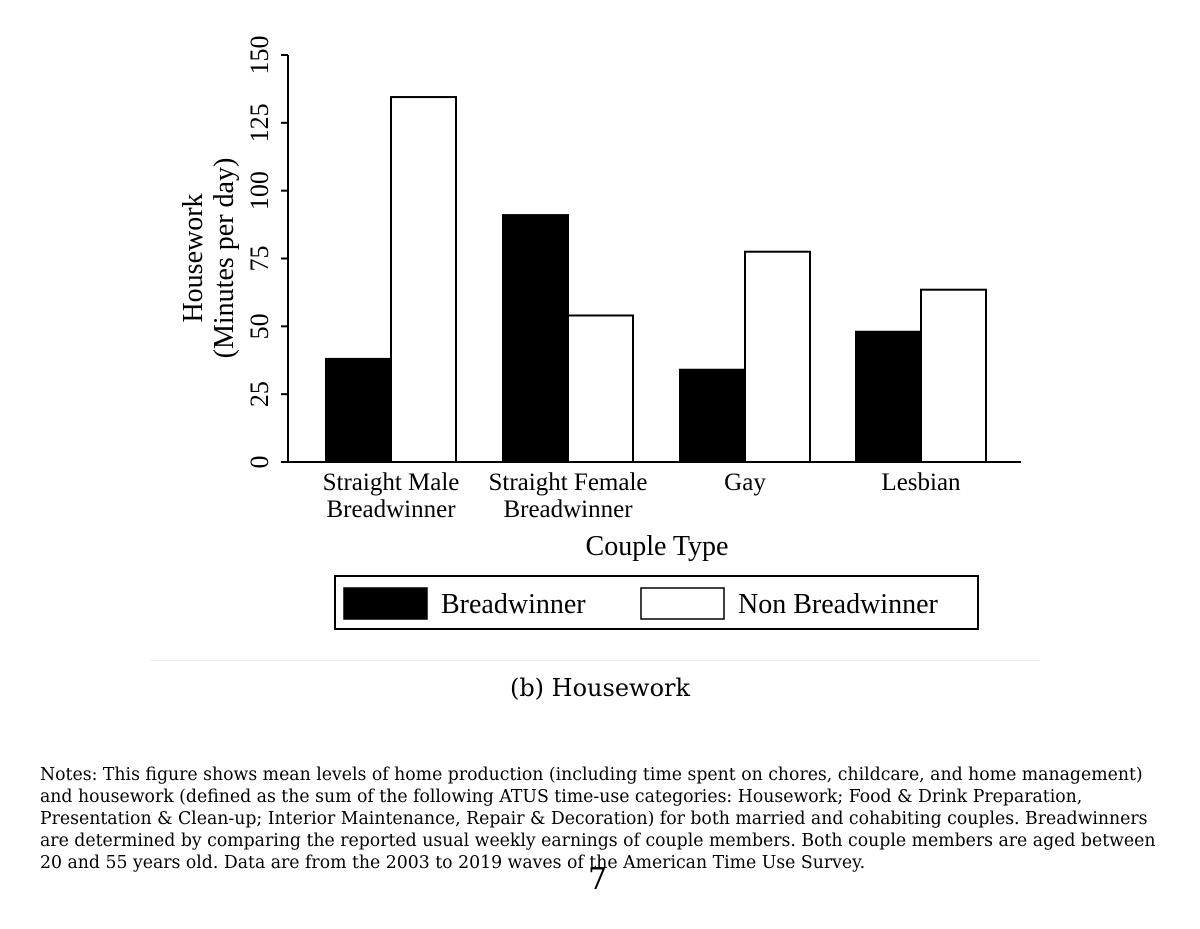 Image resolution: width=1200 pixels, height=929 pixels. What do you see at coordinates (598, 879) in the screenshot?
I see `page-number: 7` at bounding box center [598, 879].